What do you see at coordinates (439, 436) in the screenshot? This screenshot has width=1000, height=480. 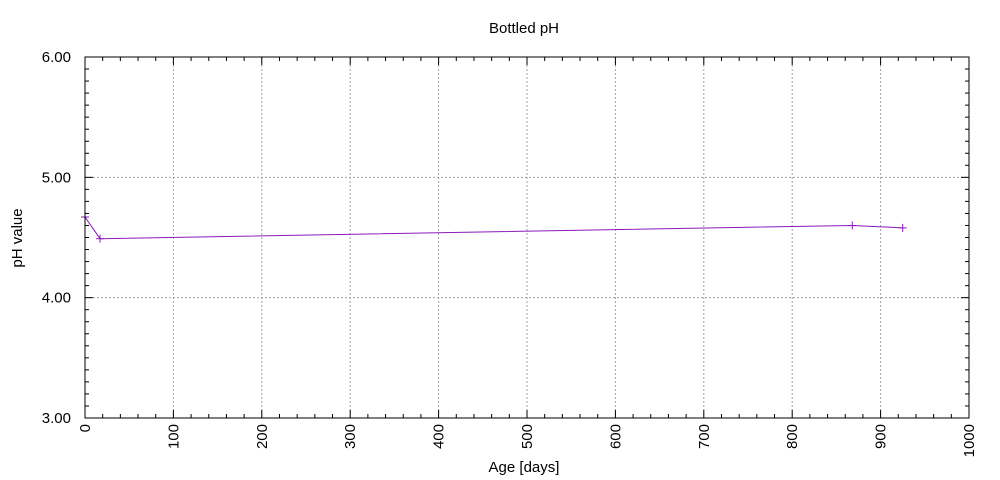 I see `x-tick-label: 400` at bounding box center [439, 436].